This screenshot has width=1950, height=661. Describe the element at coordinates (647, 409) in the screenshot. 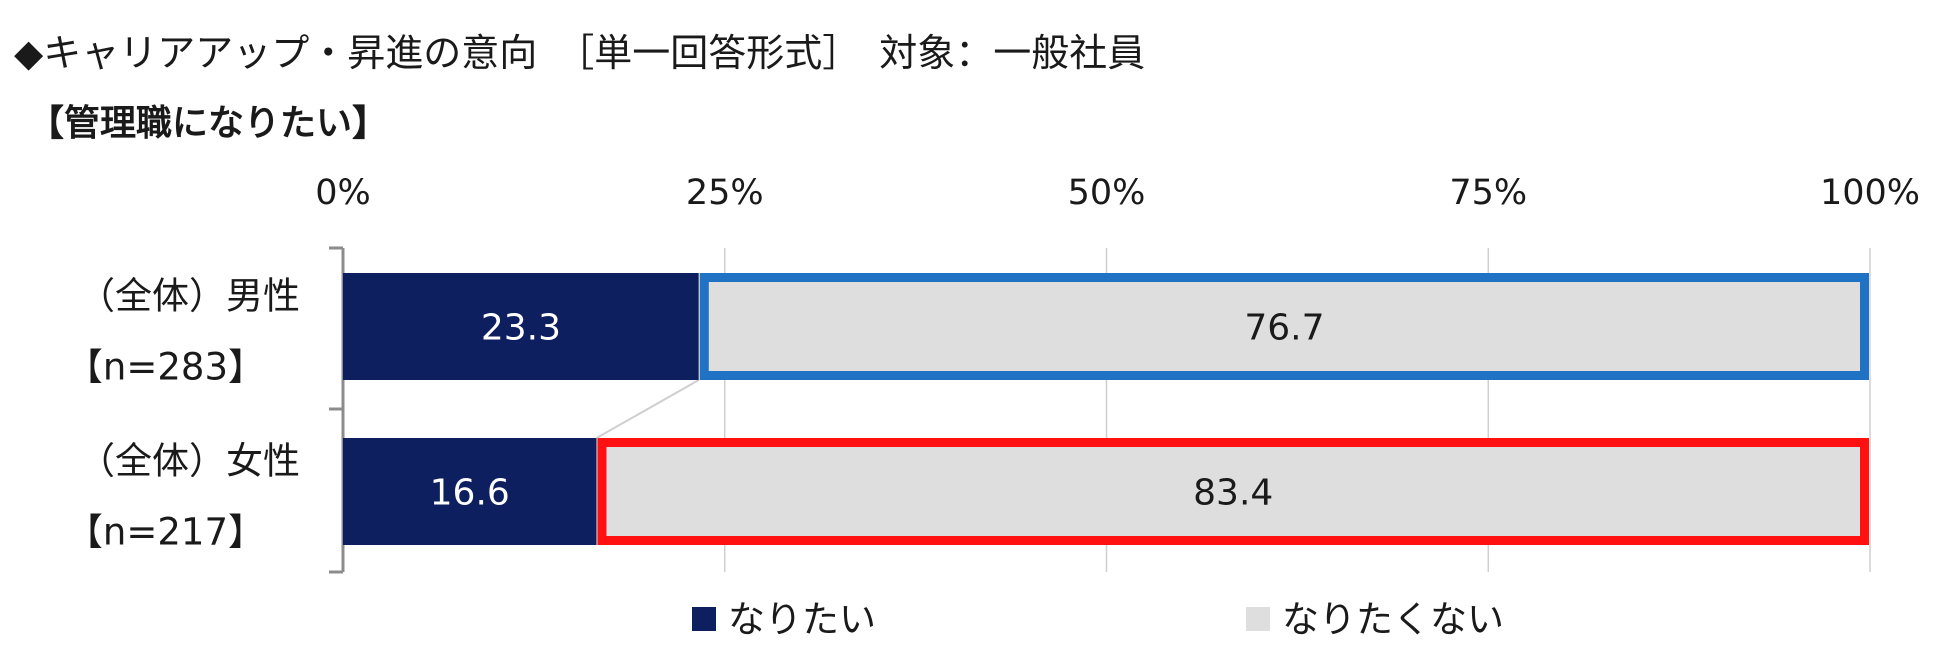

I see `series-connector-line` at that location.